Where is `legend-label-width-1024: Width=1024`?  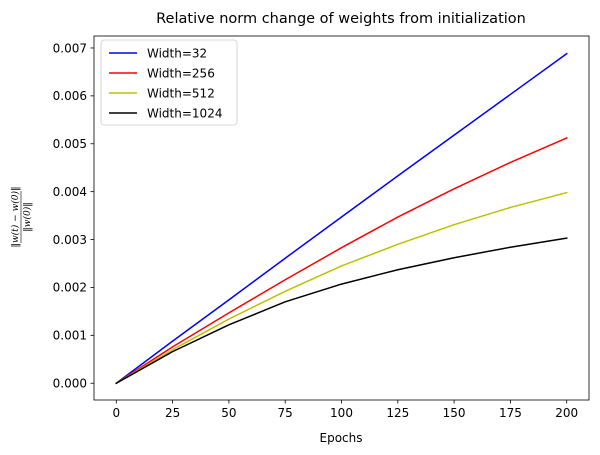
legend-label-width-1024: Width=1024 is located at coordinates (184, 113).